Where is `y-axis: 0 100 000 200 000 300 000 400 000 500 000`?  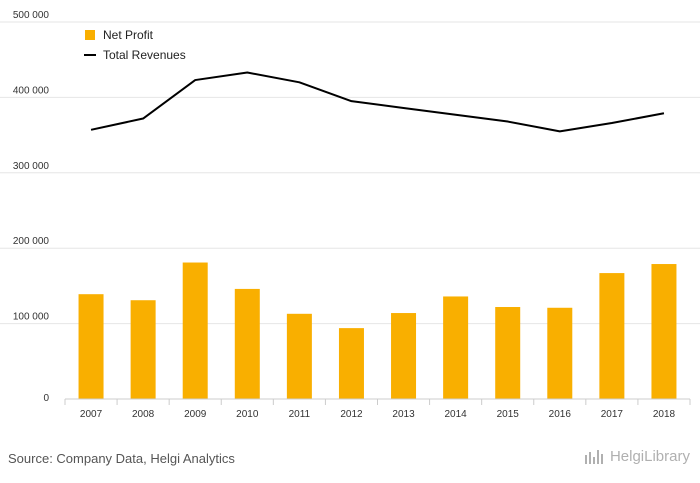 y-axis: 0 100 000 200 000 300 000 400 000 500 000 is located at coordinates (31, 207).